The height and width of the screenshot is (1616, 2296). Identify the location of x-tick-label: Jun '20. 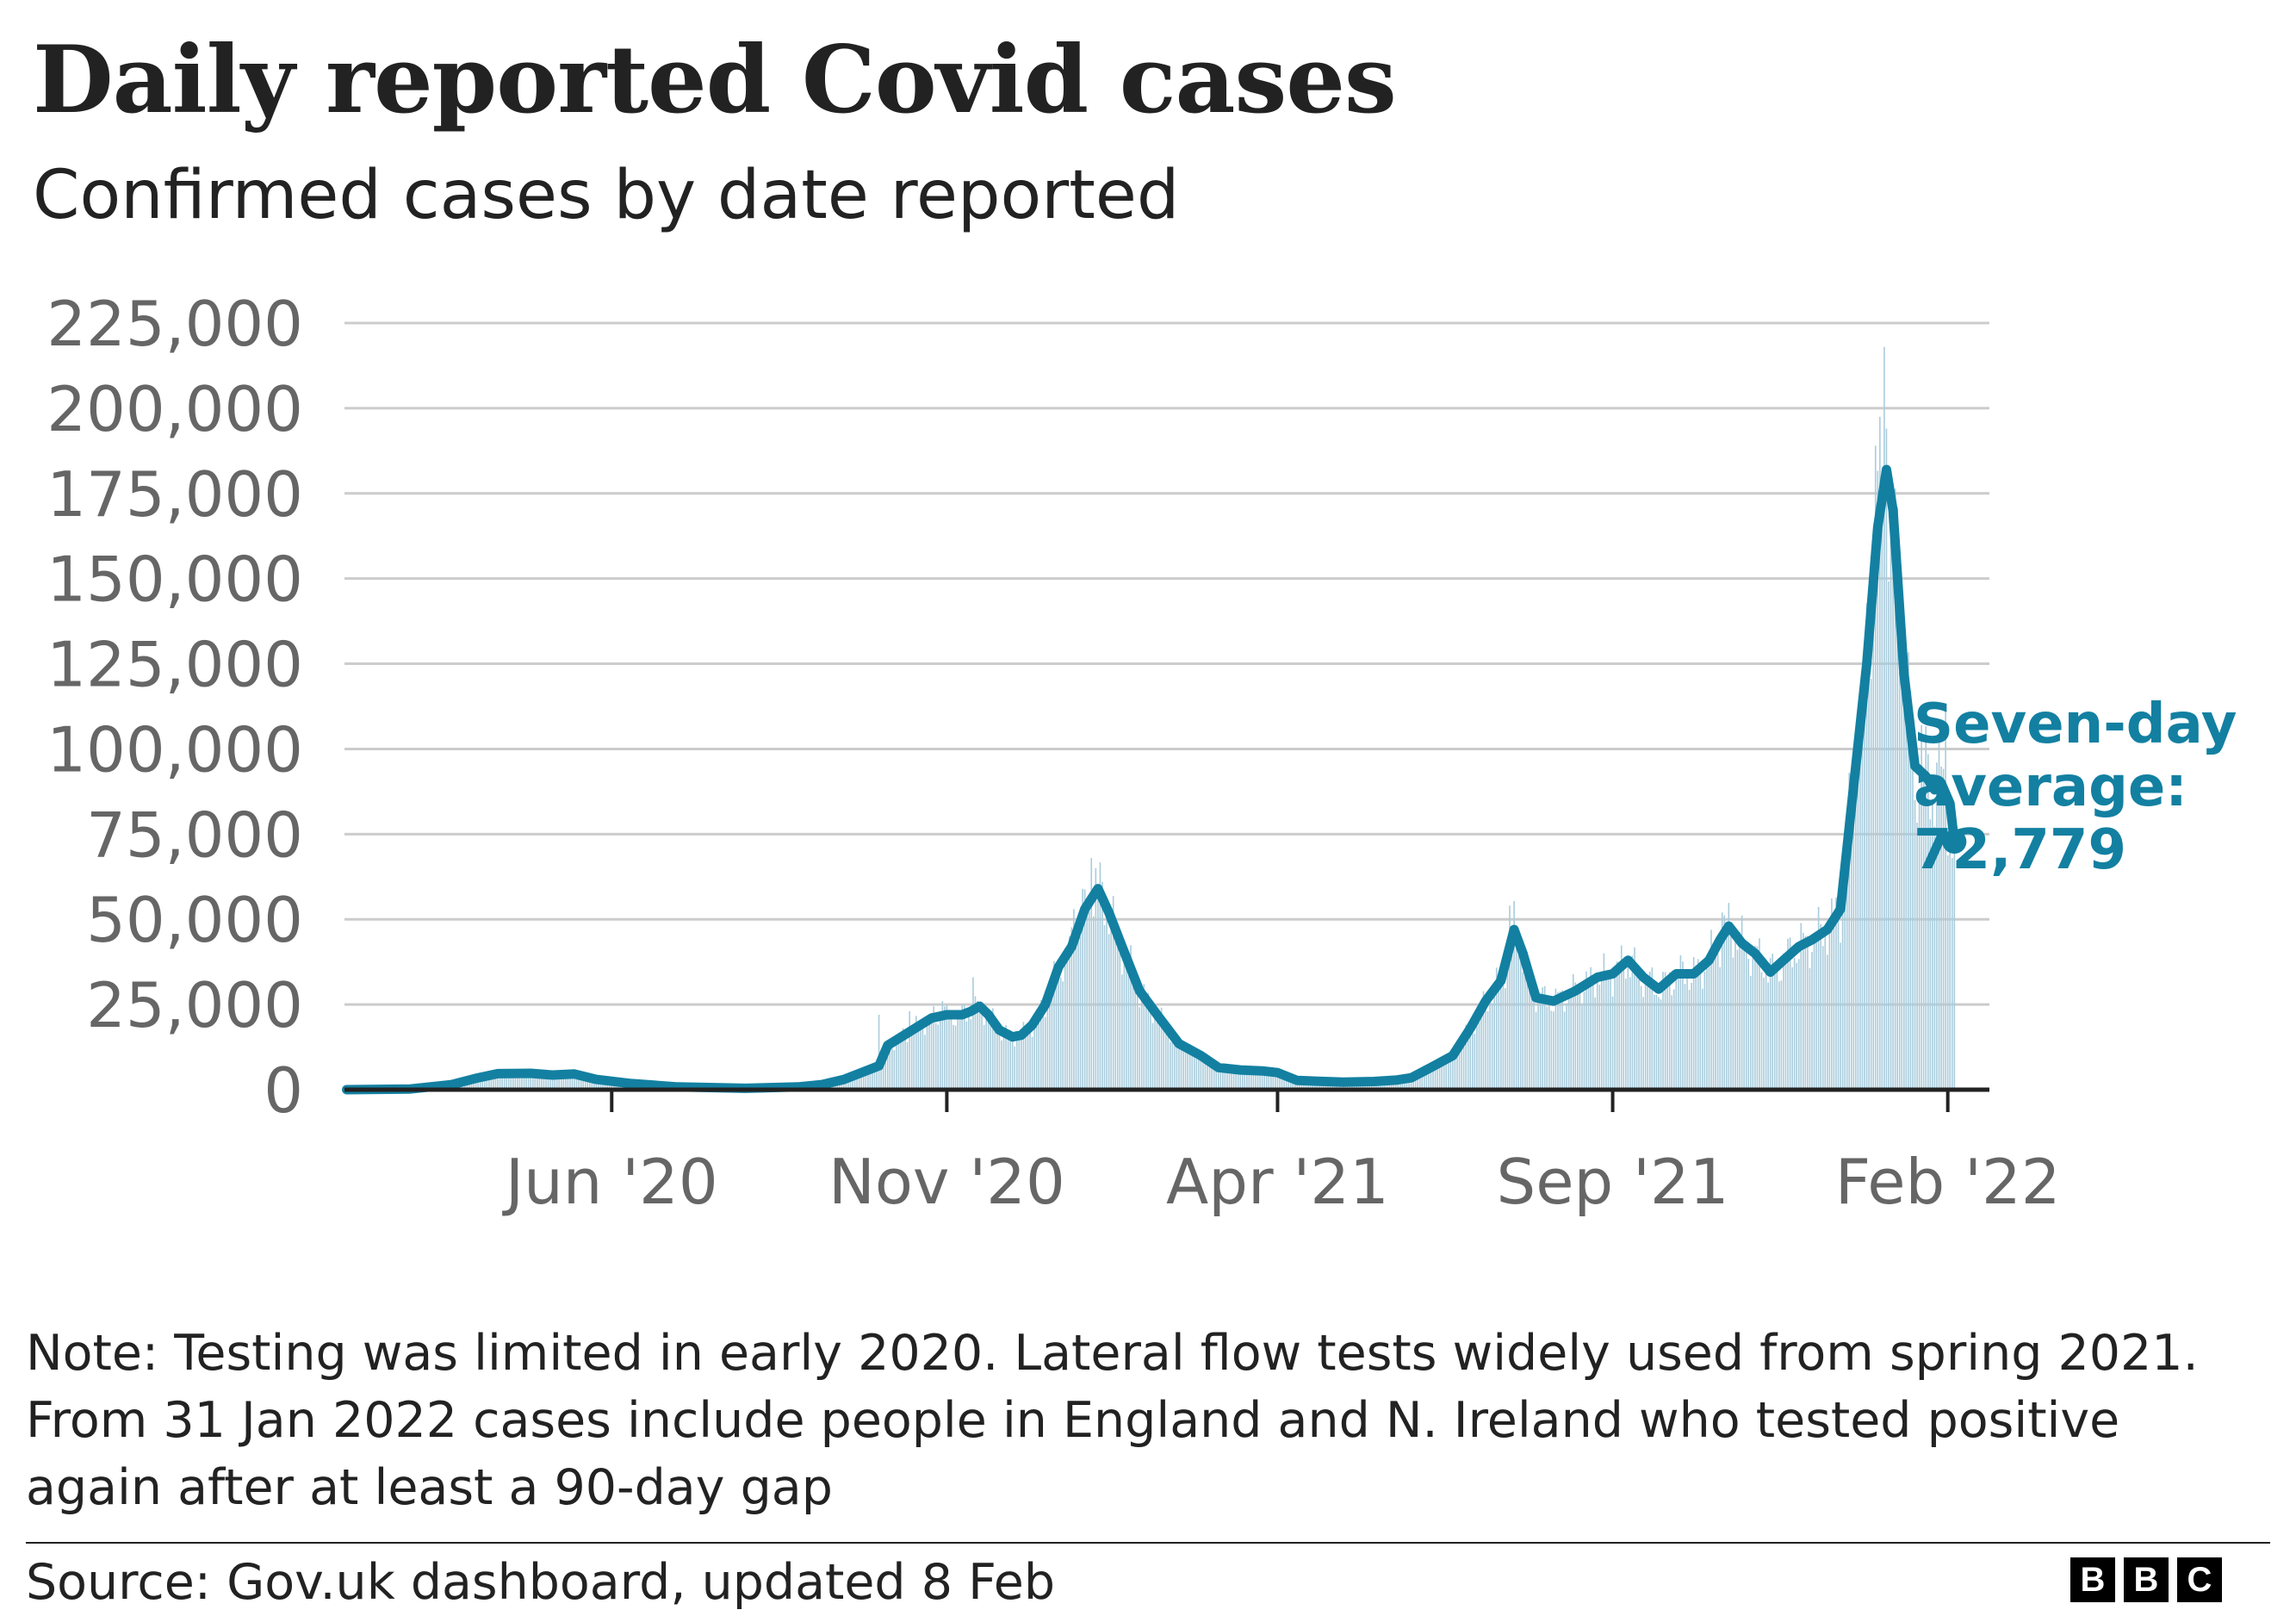
(610, 1182).